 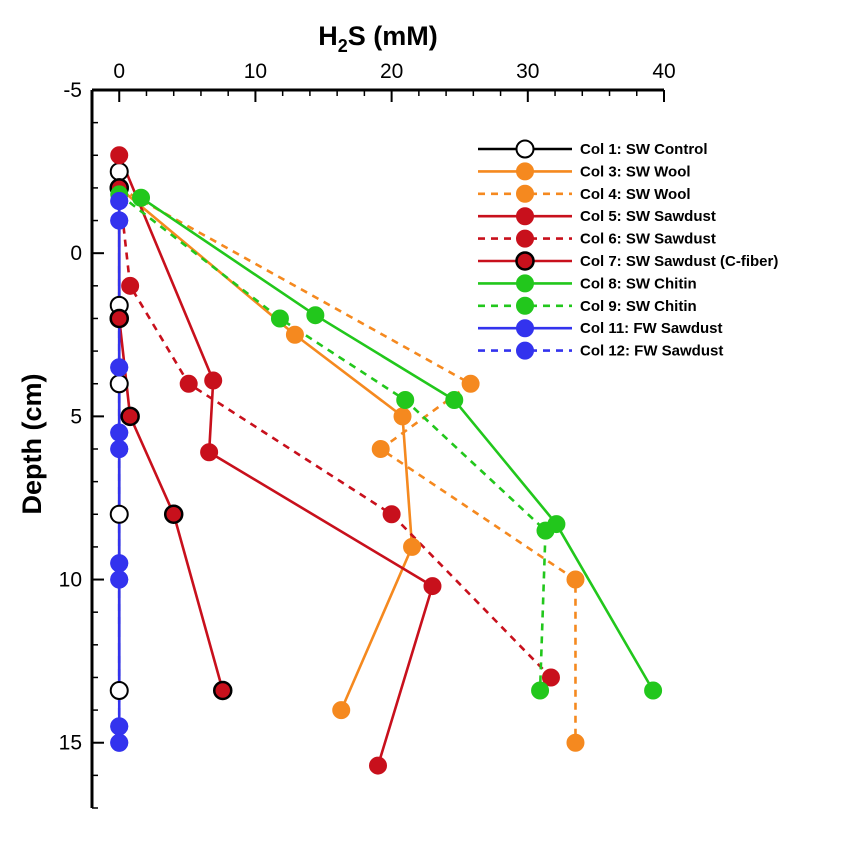 What do you see at coordinates (393, 36) in the screenshot?
I see `x-axis-title-rest: S (mM)` at bounding box center [393, 36].